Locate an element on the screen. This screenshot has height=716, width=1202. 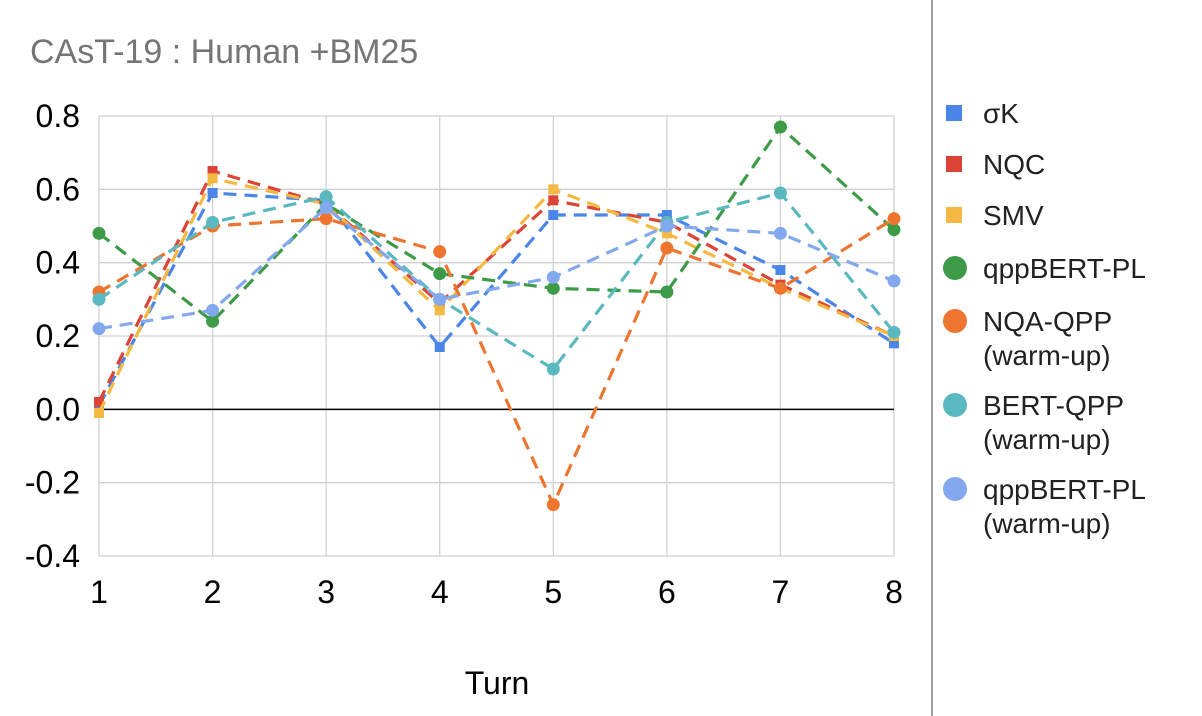
x-axis-ticks: 1 2 3 4 5 6 7 8 is located at coordinates (496, 592).